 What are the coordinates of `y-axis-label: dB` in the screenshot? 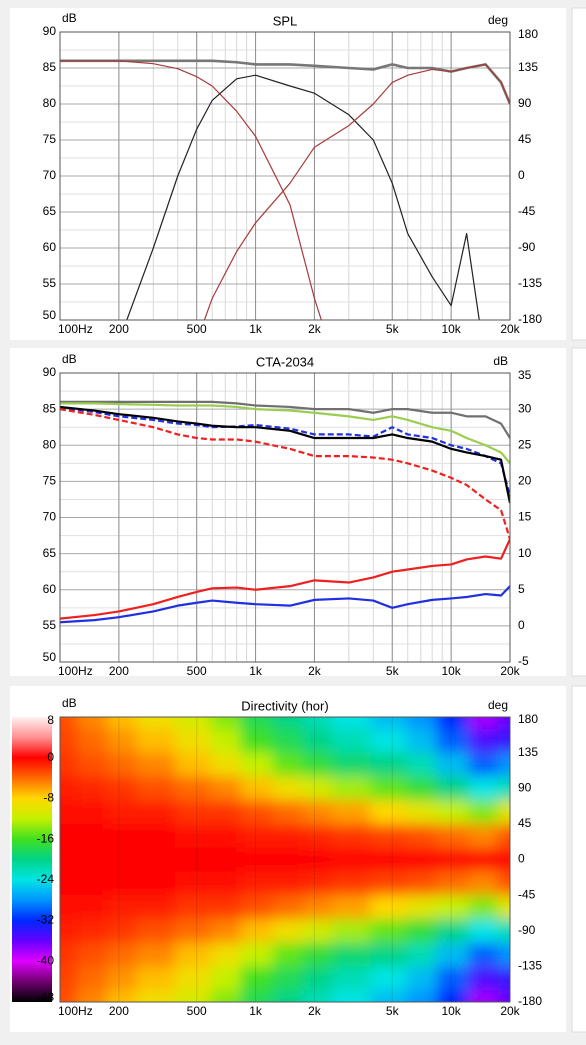 It's located at (69, 18).